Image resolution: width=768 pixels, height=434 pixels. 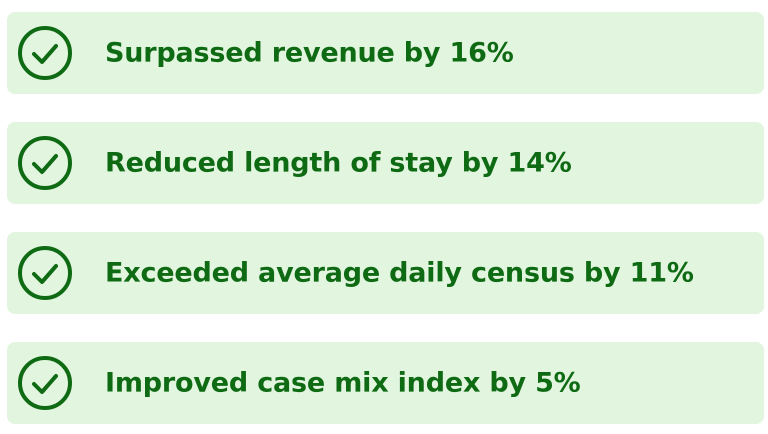 What do you see at coordinates (338, 163) in the screenshot?
I see `achievement-text: Reduced length of stay by 14%` at bounding box center [338, 163].